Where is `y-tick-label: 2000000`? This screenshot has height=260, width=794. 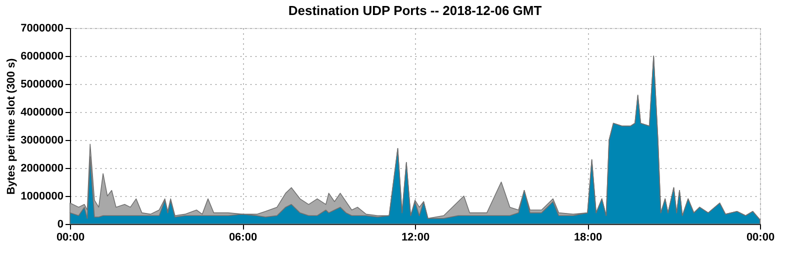
y-tick-label: 2000000 is located at coordinates (42, 168).